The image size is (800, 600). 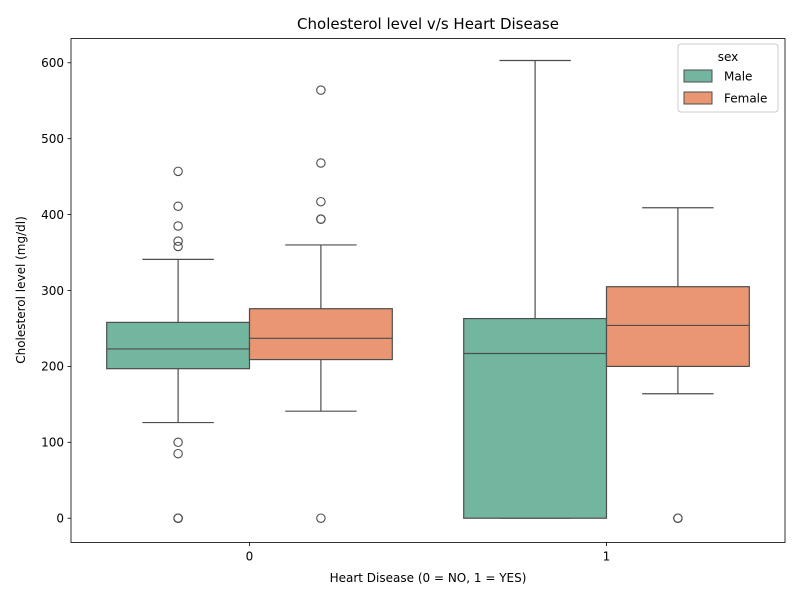 I want to click on y-tick-label: 0, so click(x=60, y=519).